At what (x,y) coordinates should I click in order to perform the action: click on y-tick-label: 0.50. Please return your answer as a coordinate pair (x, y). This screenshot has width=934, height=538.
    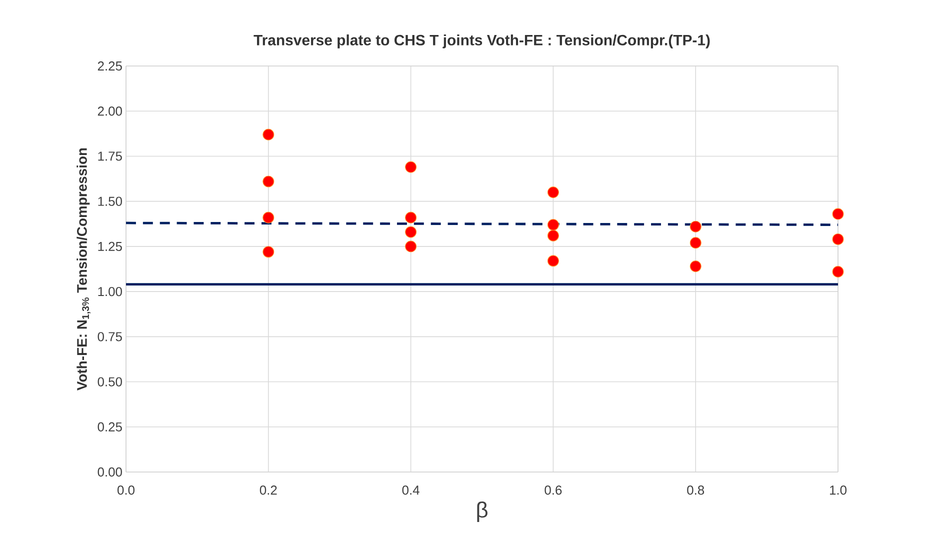
    Looking at the image, I should click on (110, 381).